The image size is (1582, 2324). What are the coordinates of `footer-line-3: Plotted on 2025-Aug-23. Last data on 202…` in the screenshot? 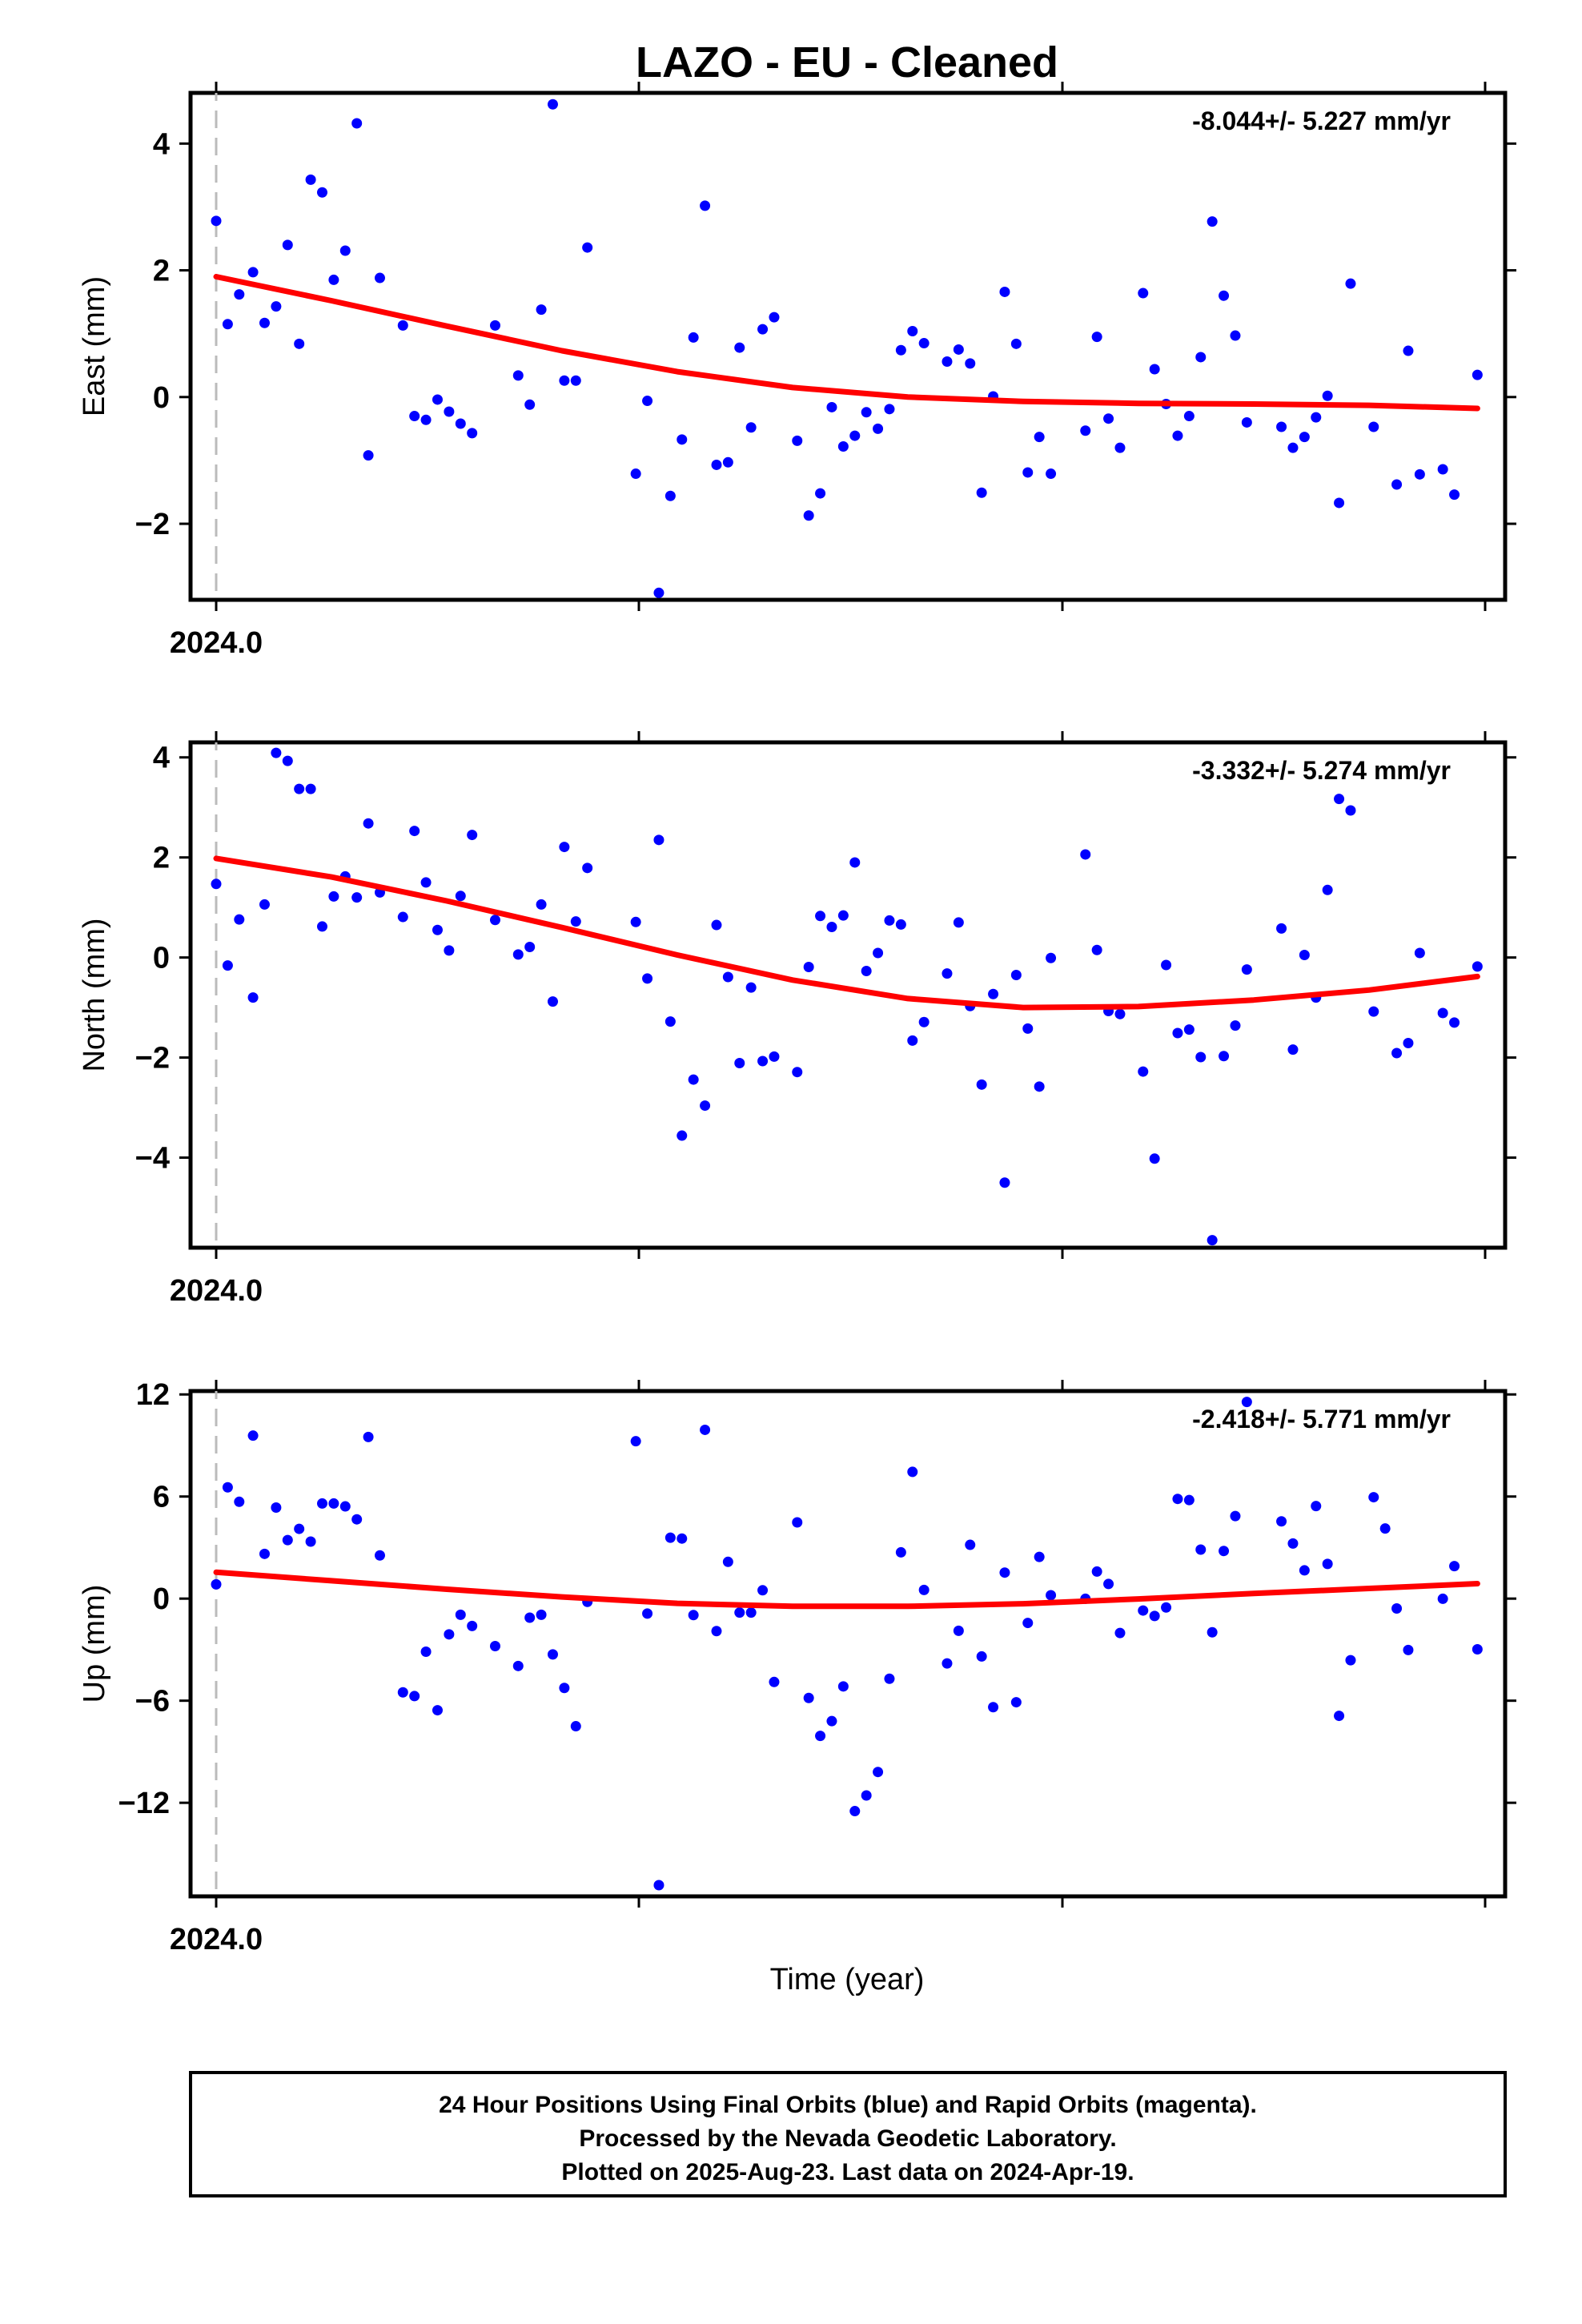 It's located at (847, 2172).